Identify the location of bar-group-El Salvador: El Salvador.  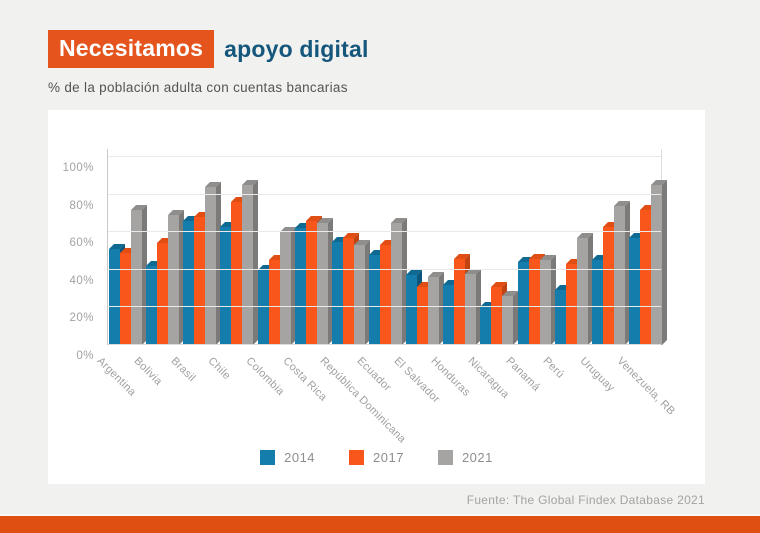
(417, 340).